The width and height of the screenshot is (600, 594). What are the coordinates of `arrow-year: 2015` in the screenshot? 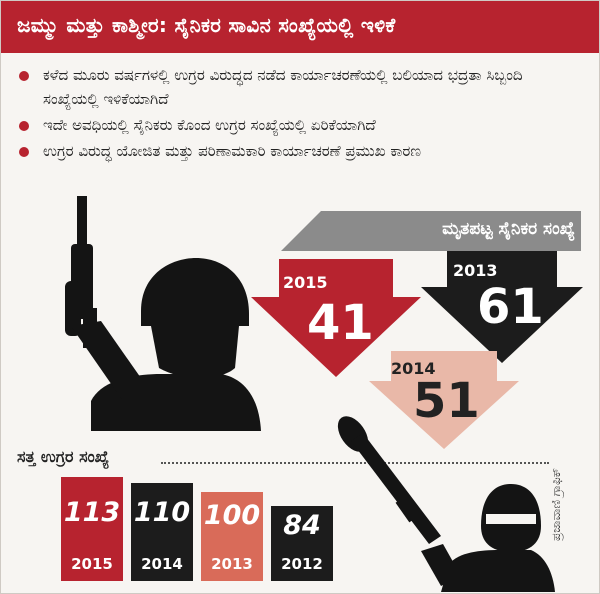 It's located at (305, 282).